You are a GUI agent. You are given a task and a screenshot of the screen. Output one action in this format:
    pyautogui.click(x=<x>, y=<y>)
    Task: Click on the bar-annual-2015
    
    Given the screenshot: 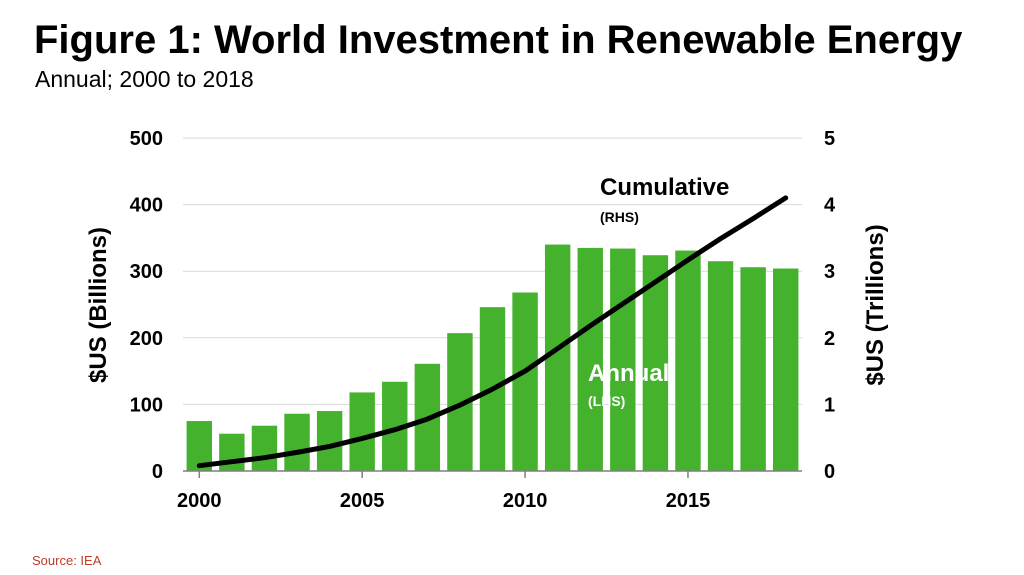 What is the action you would take?
    pyautogui.click(x=688, y=360)
    